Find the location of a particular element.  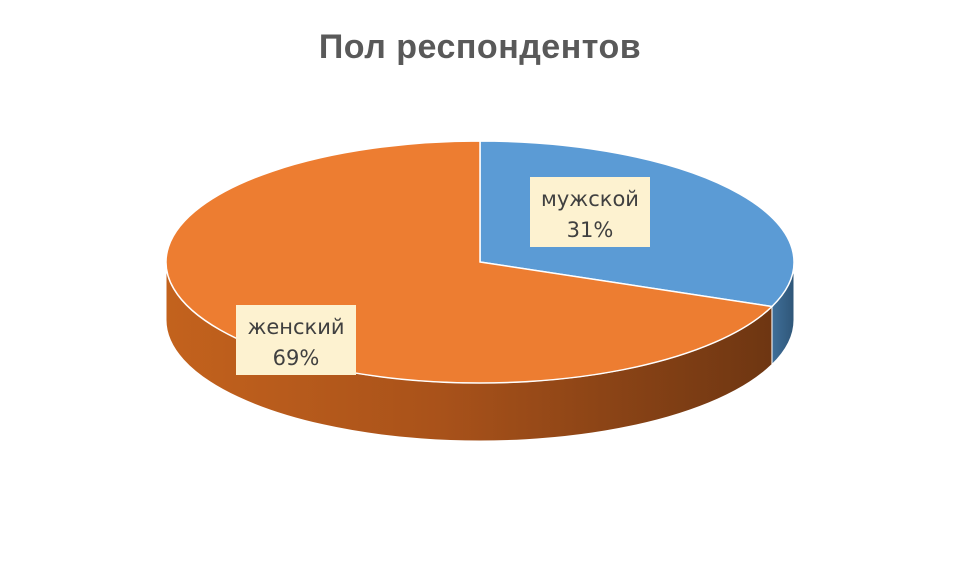

data-label-male: мужской 31% is located at coordinates (590, 212).